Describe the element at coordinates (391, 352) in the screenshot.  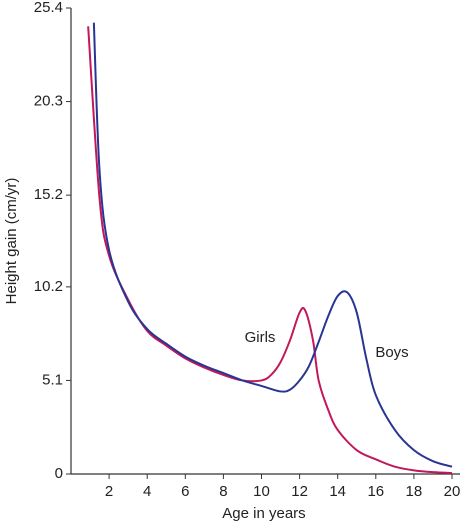
I see `series-label: Boys` at that location.